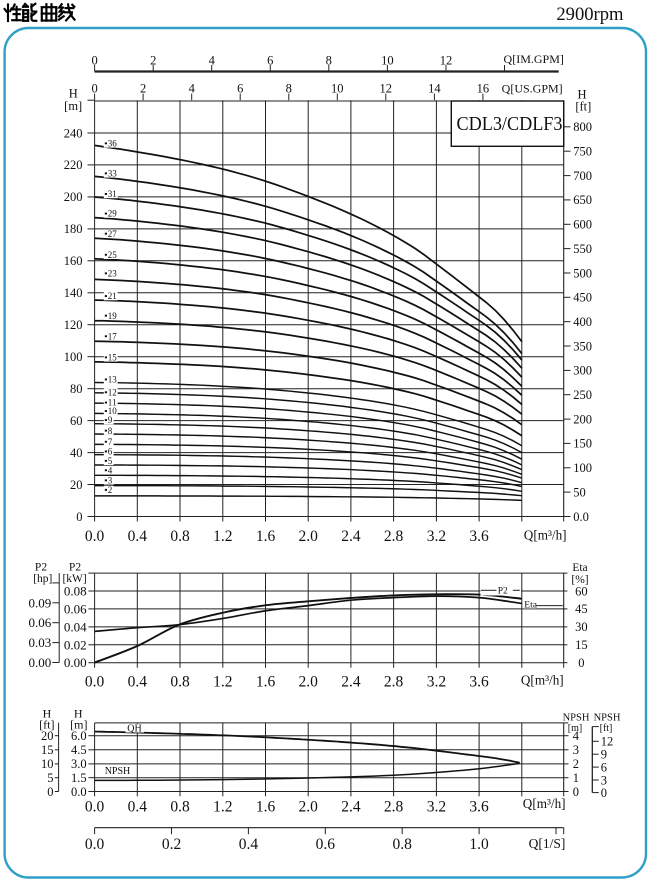 This screenshot has width=650, height=887. Describe the element at coordinates (222, 682) in the screenshot. I see `svg-text: 1.2` at that location.